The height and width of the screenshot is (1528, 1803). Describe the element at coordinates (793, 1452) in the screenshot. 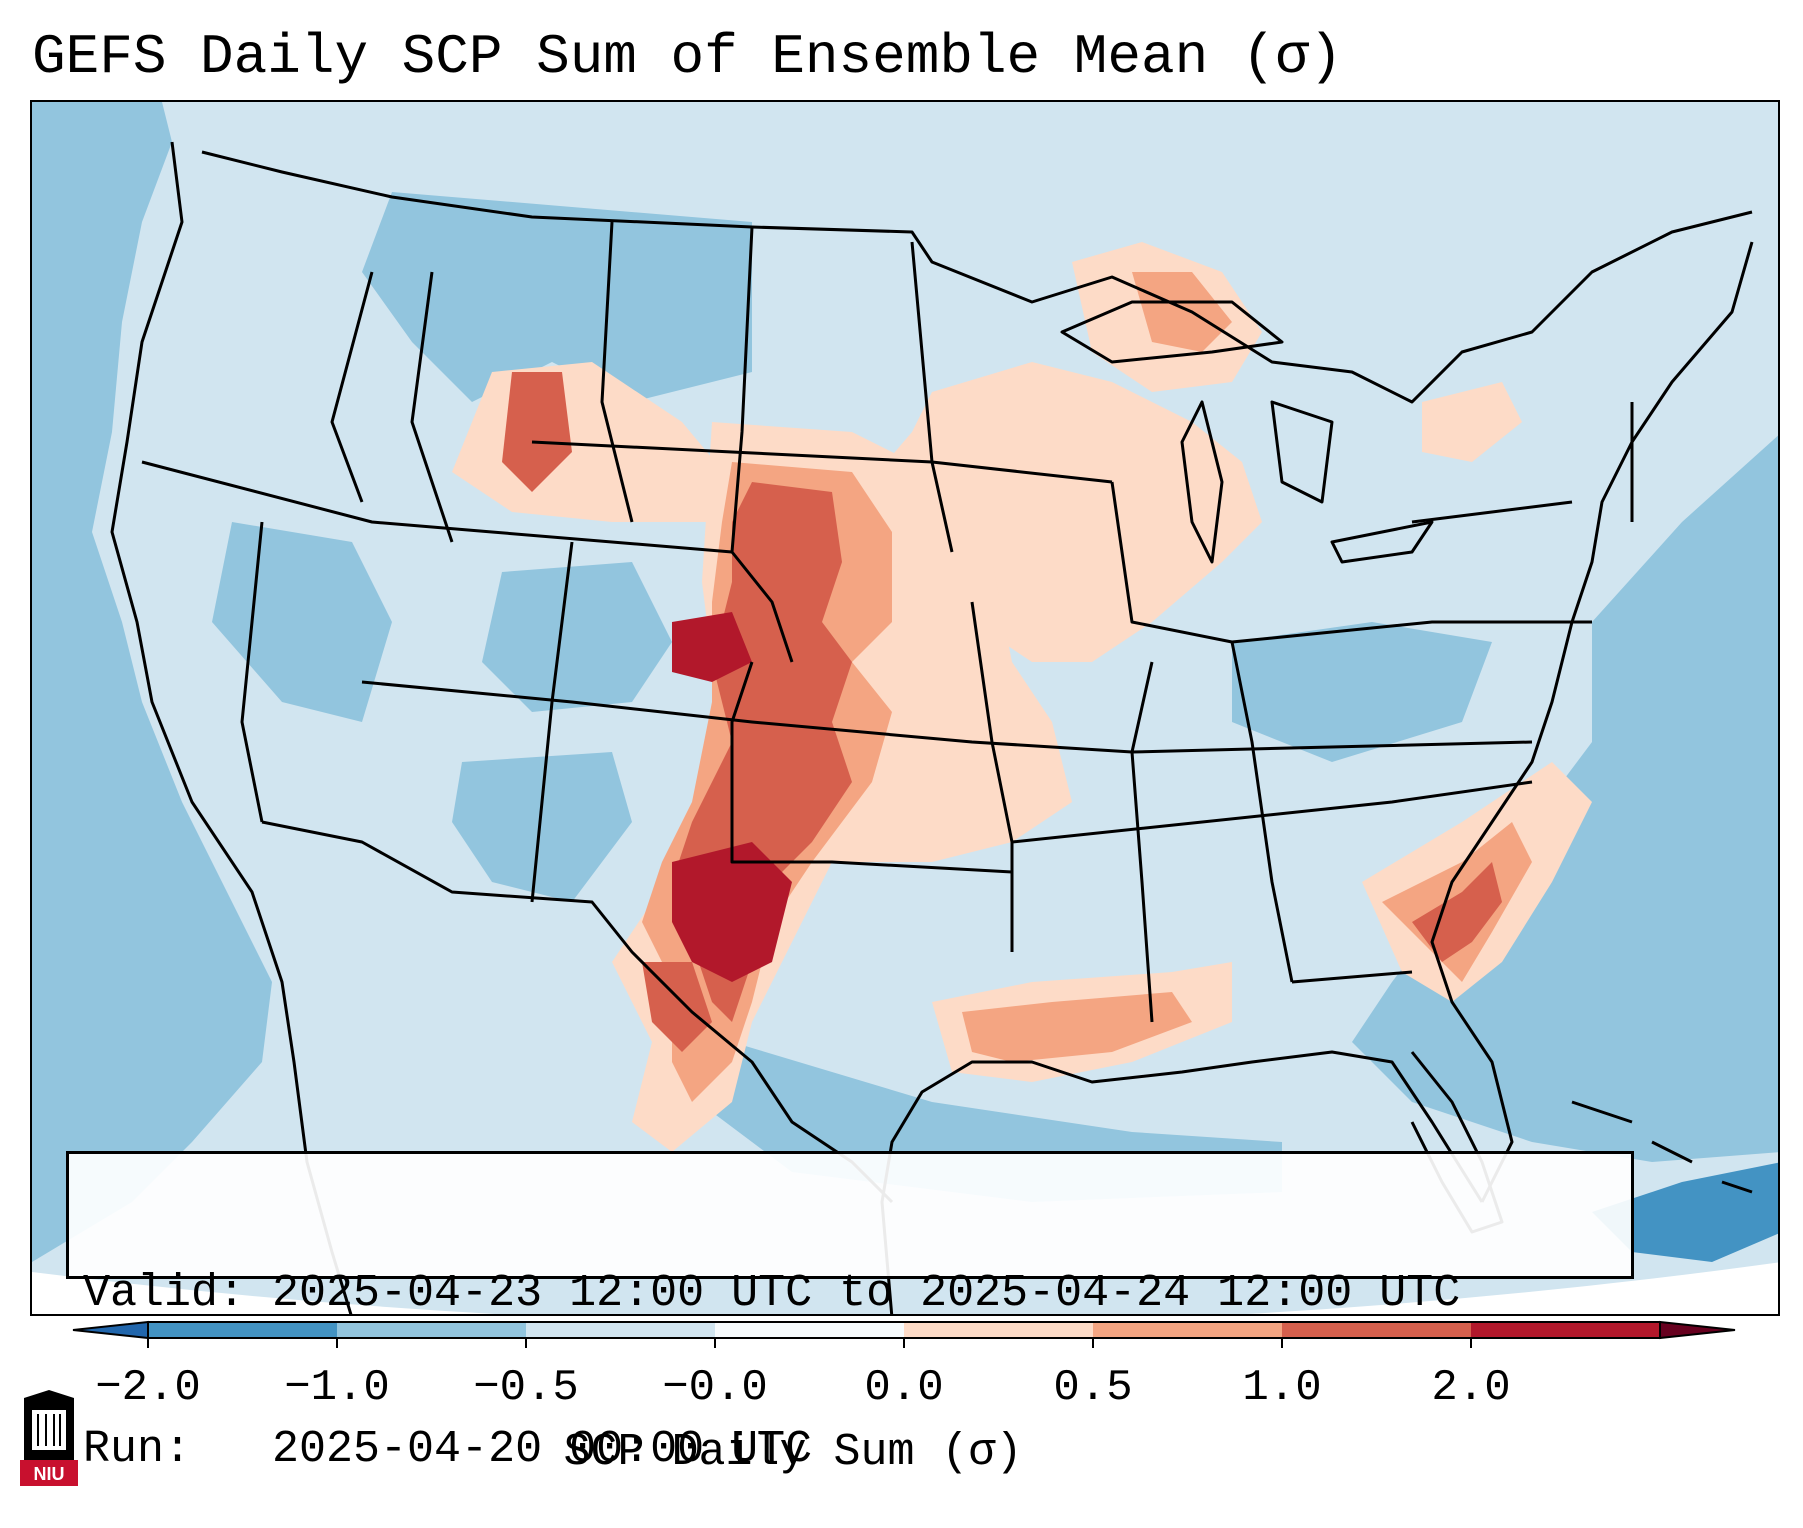

I see `colorbar-label: SCP Daily Sum (σ)` at that location.